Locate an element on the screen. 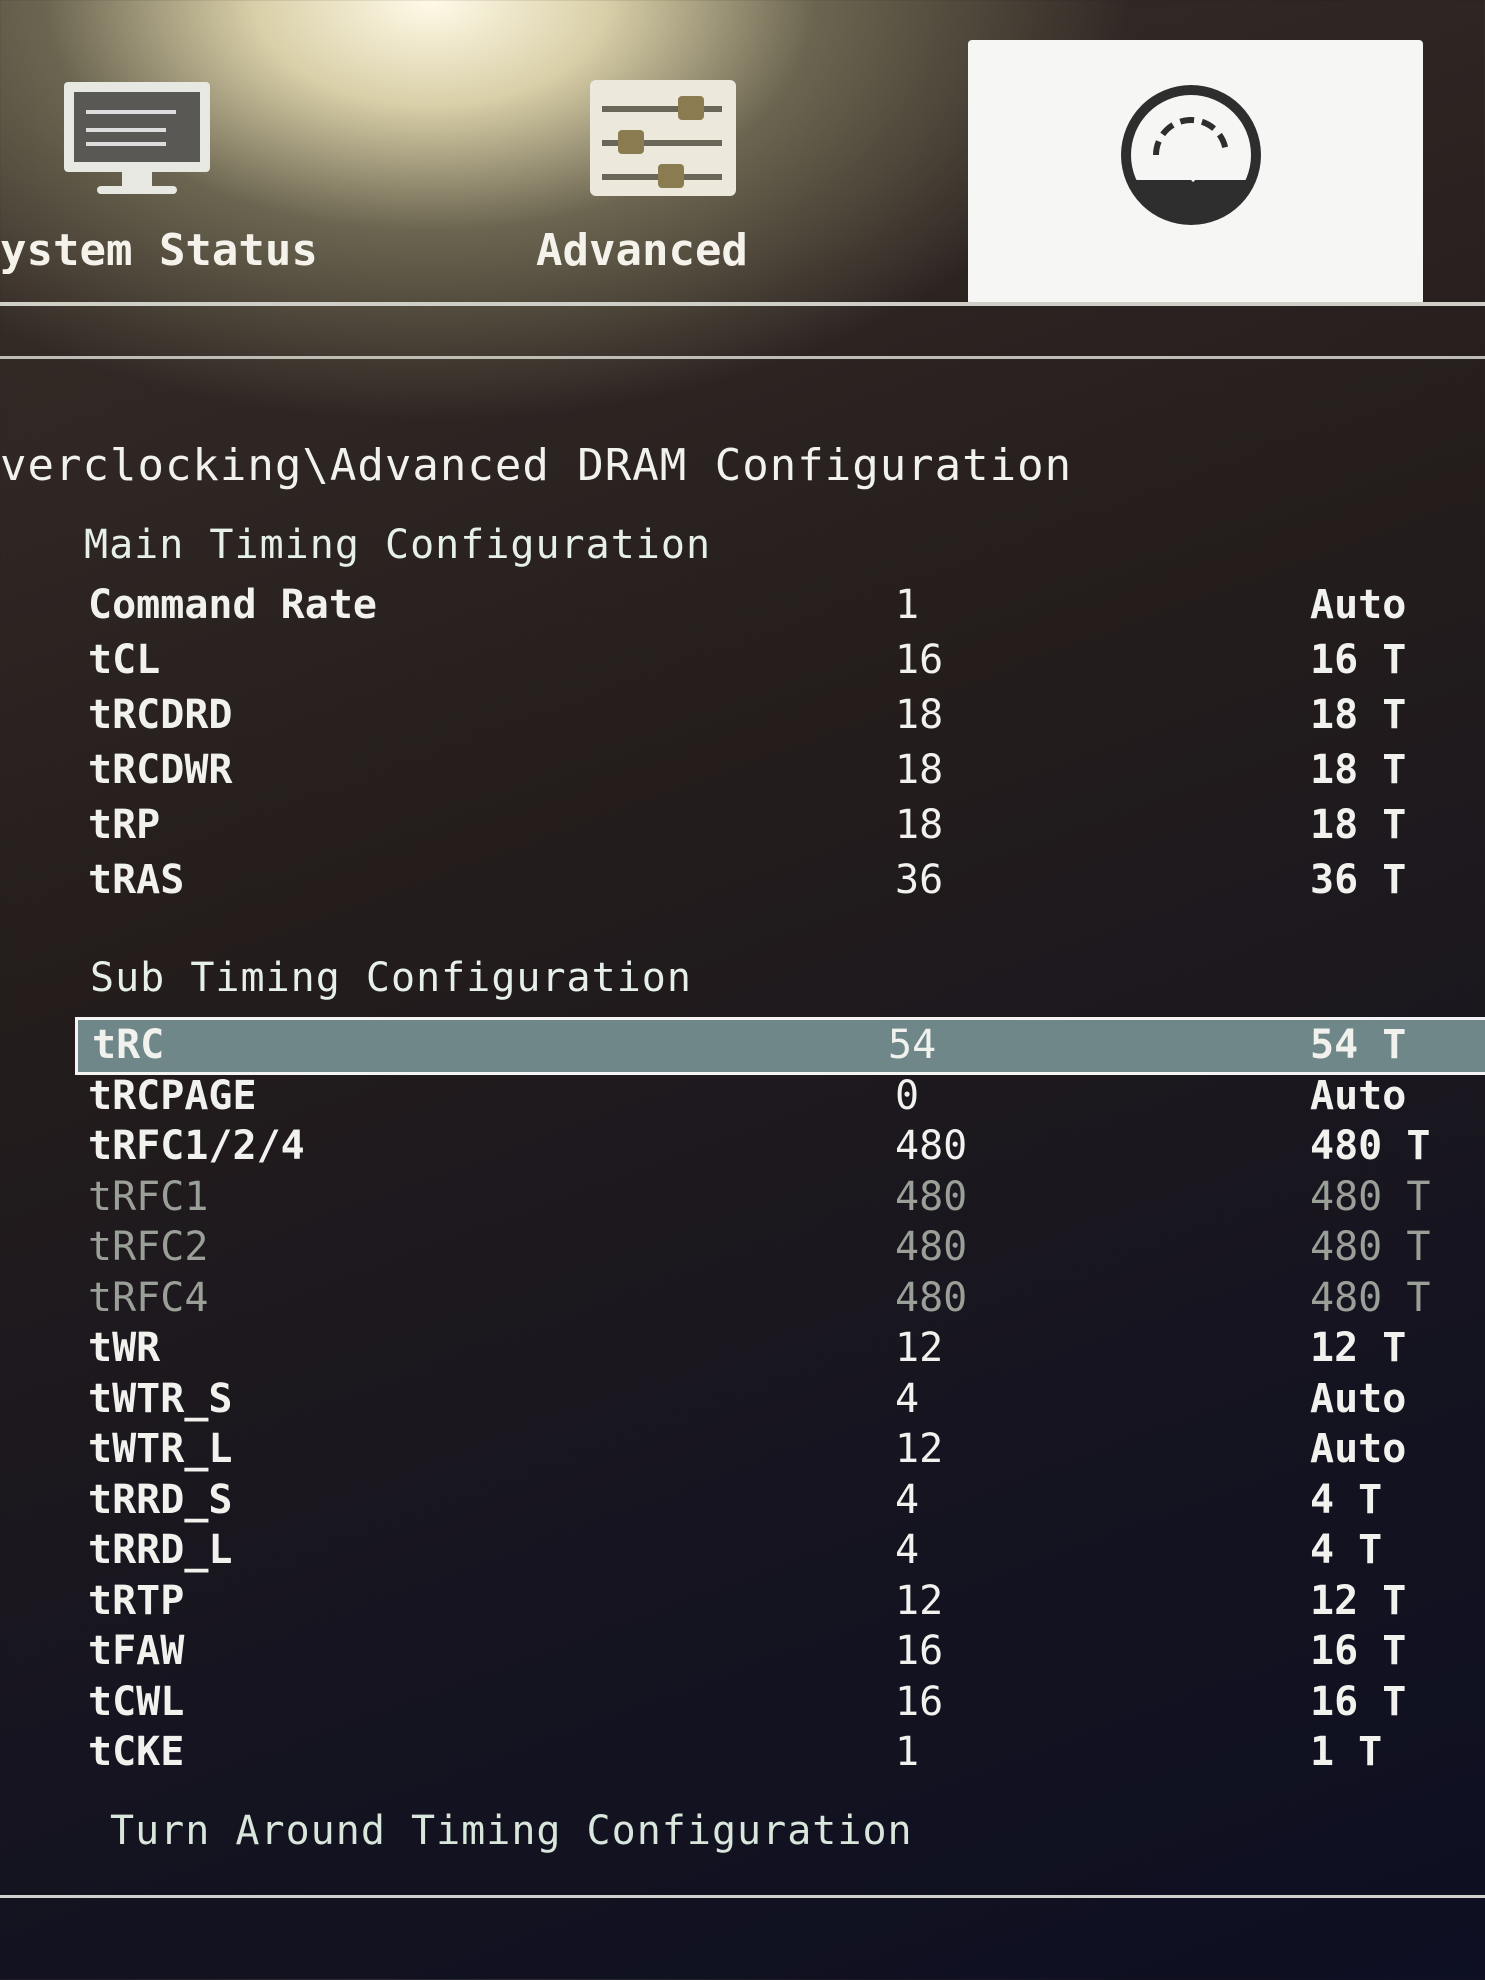  current-value: 0 is located at coordinates (907, 1095).